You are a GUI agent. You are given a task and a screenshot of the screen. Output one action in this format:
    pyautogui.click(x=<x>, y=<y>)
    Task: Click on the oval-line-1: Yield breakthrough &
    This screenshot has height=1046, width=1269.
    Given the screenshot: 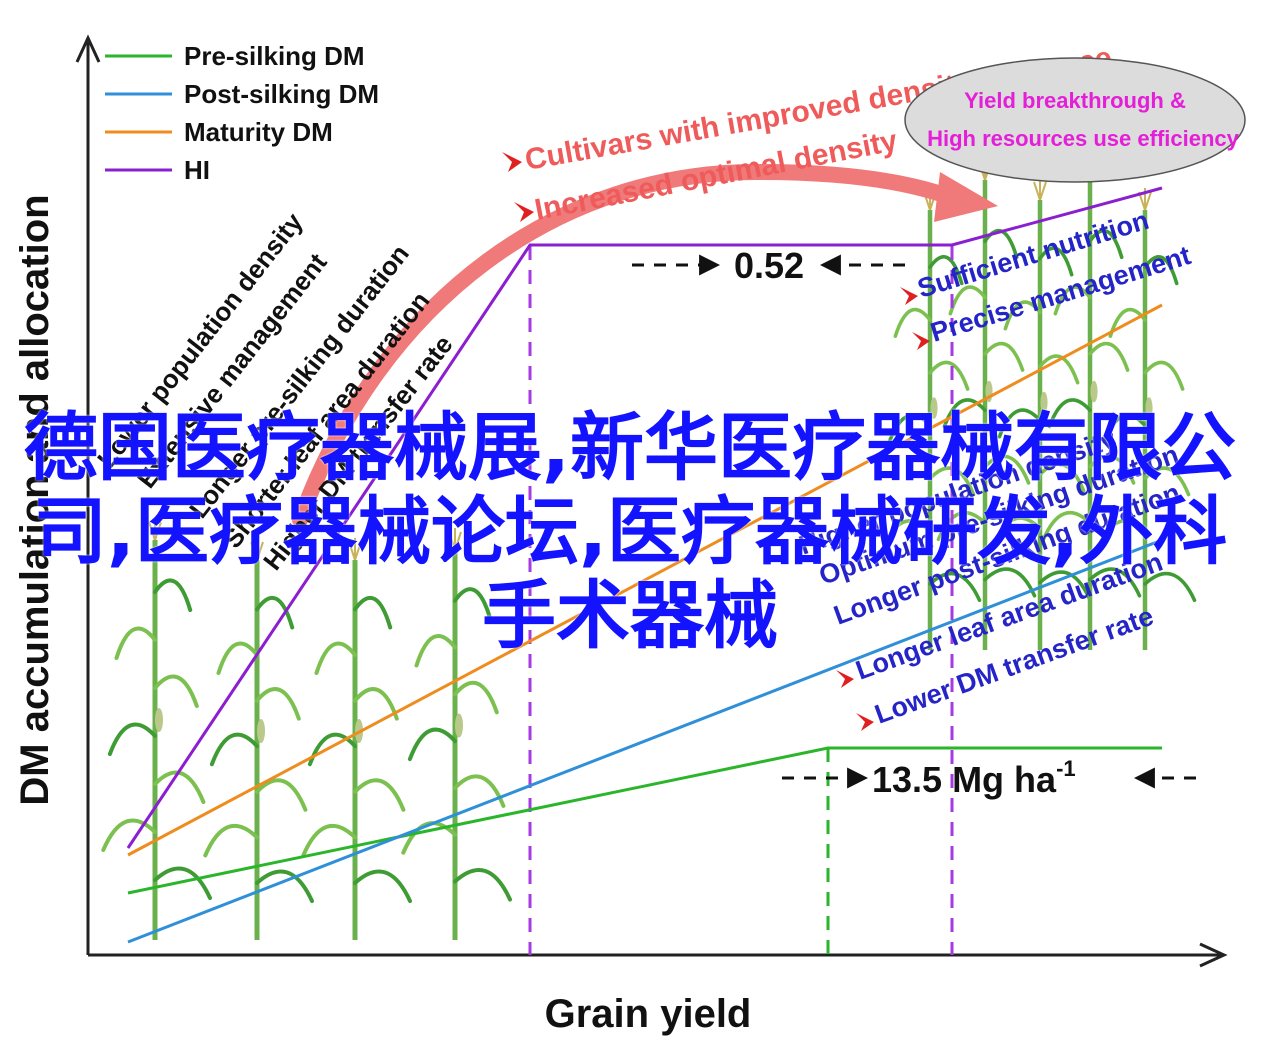 What is the action you would take?
    pyautogui.click(x=1075, y=100)
    